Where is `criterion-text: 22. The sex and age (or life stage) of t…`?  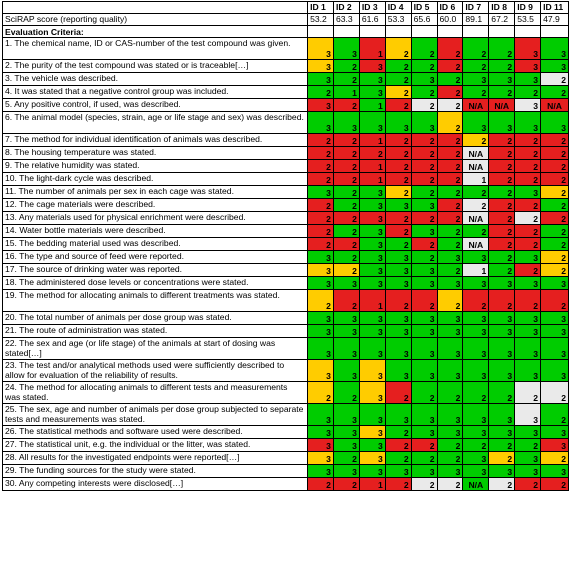 criterion-text: 22. The sex and age (or life stage) of t… is located at coordinates (155, 348).